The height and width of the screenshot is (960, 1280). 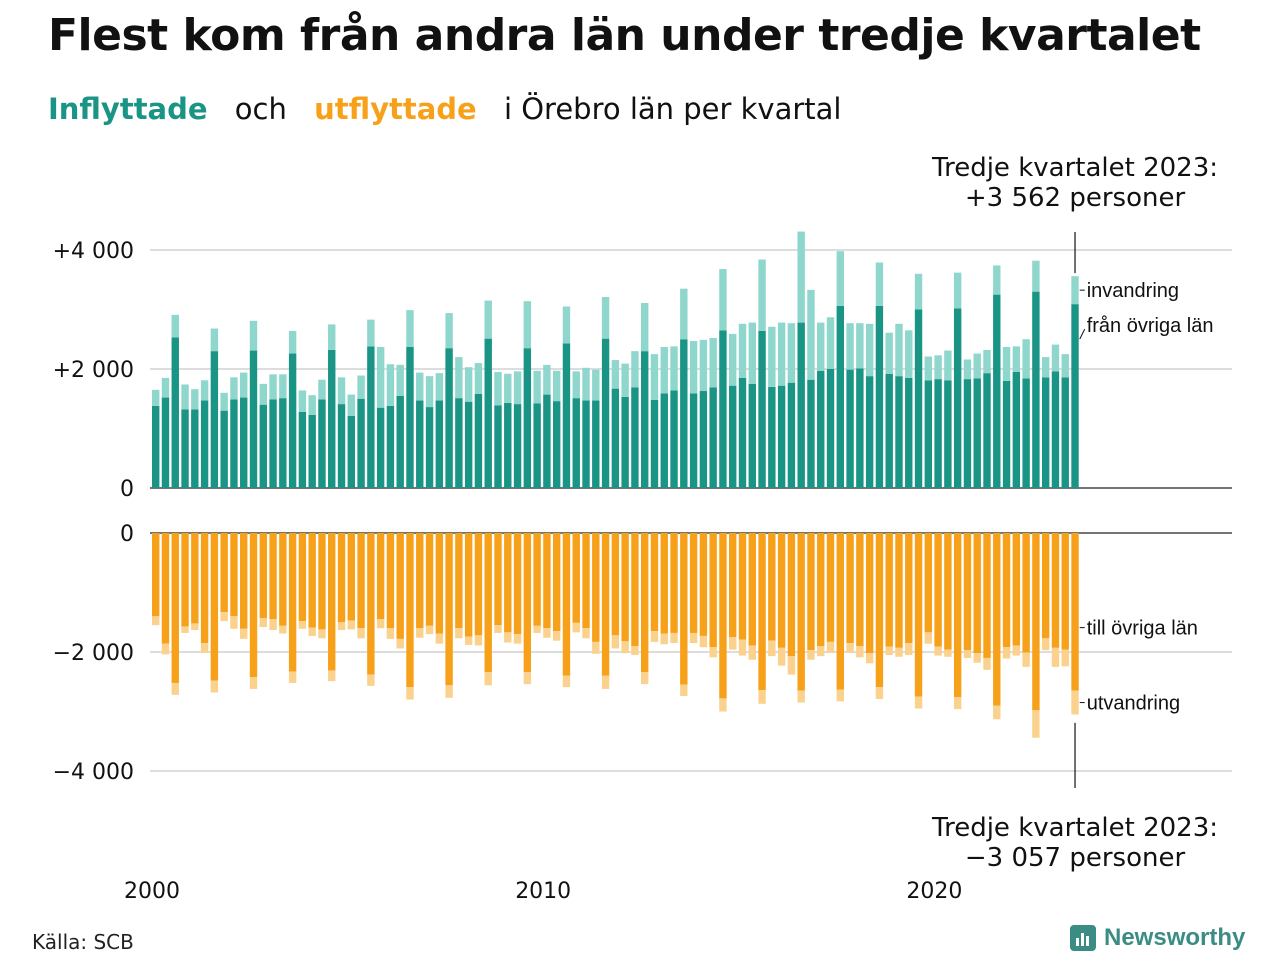 I want to click on series-label-fran-ovriga-lan: från övriga län, so click(x=1150, y=326).